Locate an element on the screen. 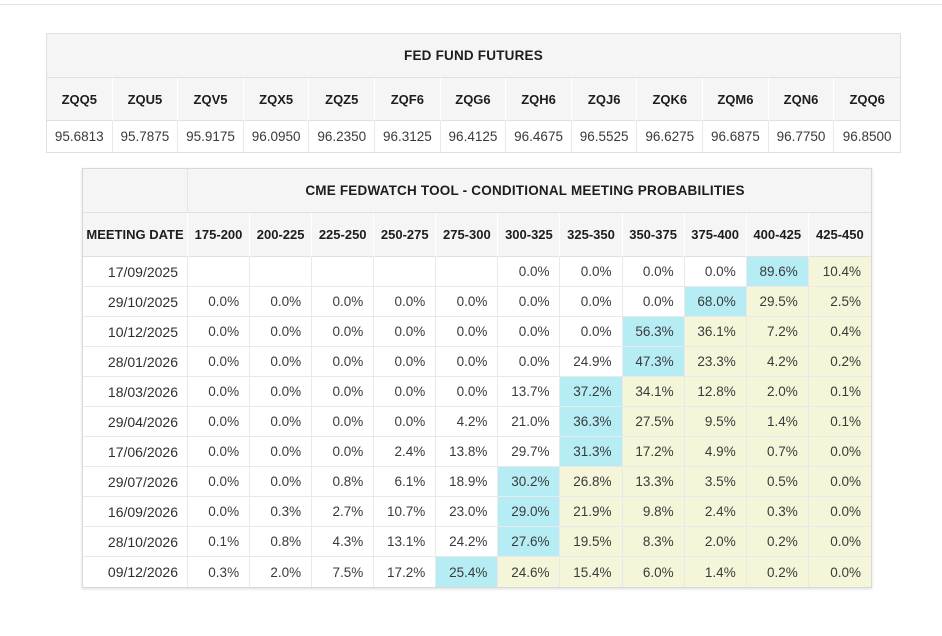 The image size is (942, 636). probability-cell: 7.2% is located at coordinates (777, 332).